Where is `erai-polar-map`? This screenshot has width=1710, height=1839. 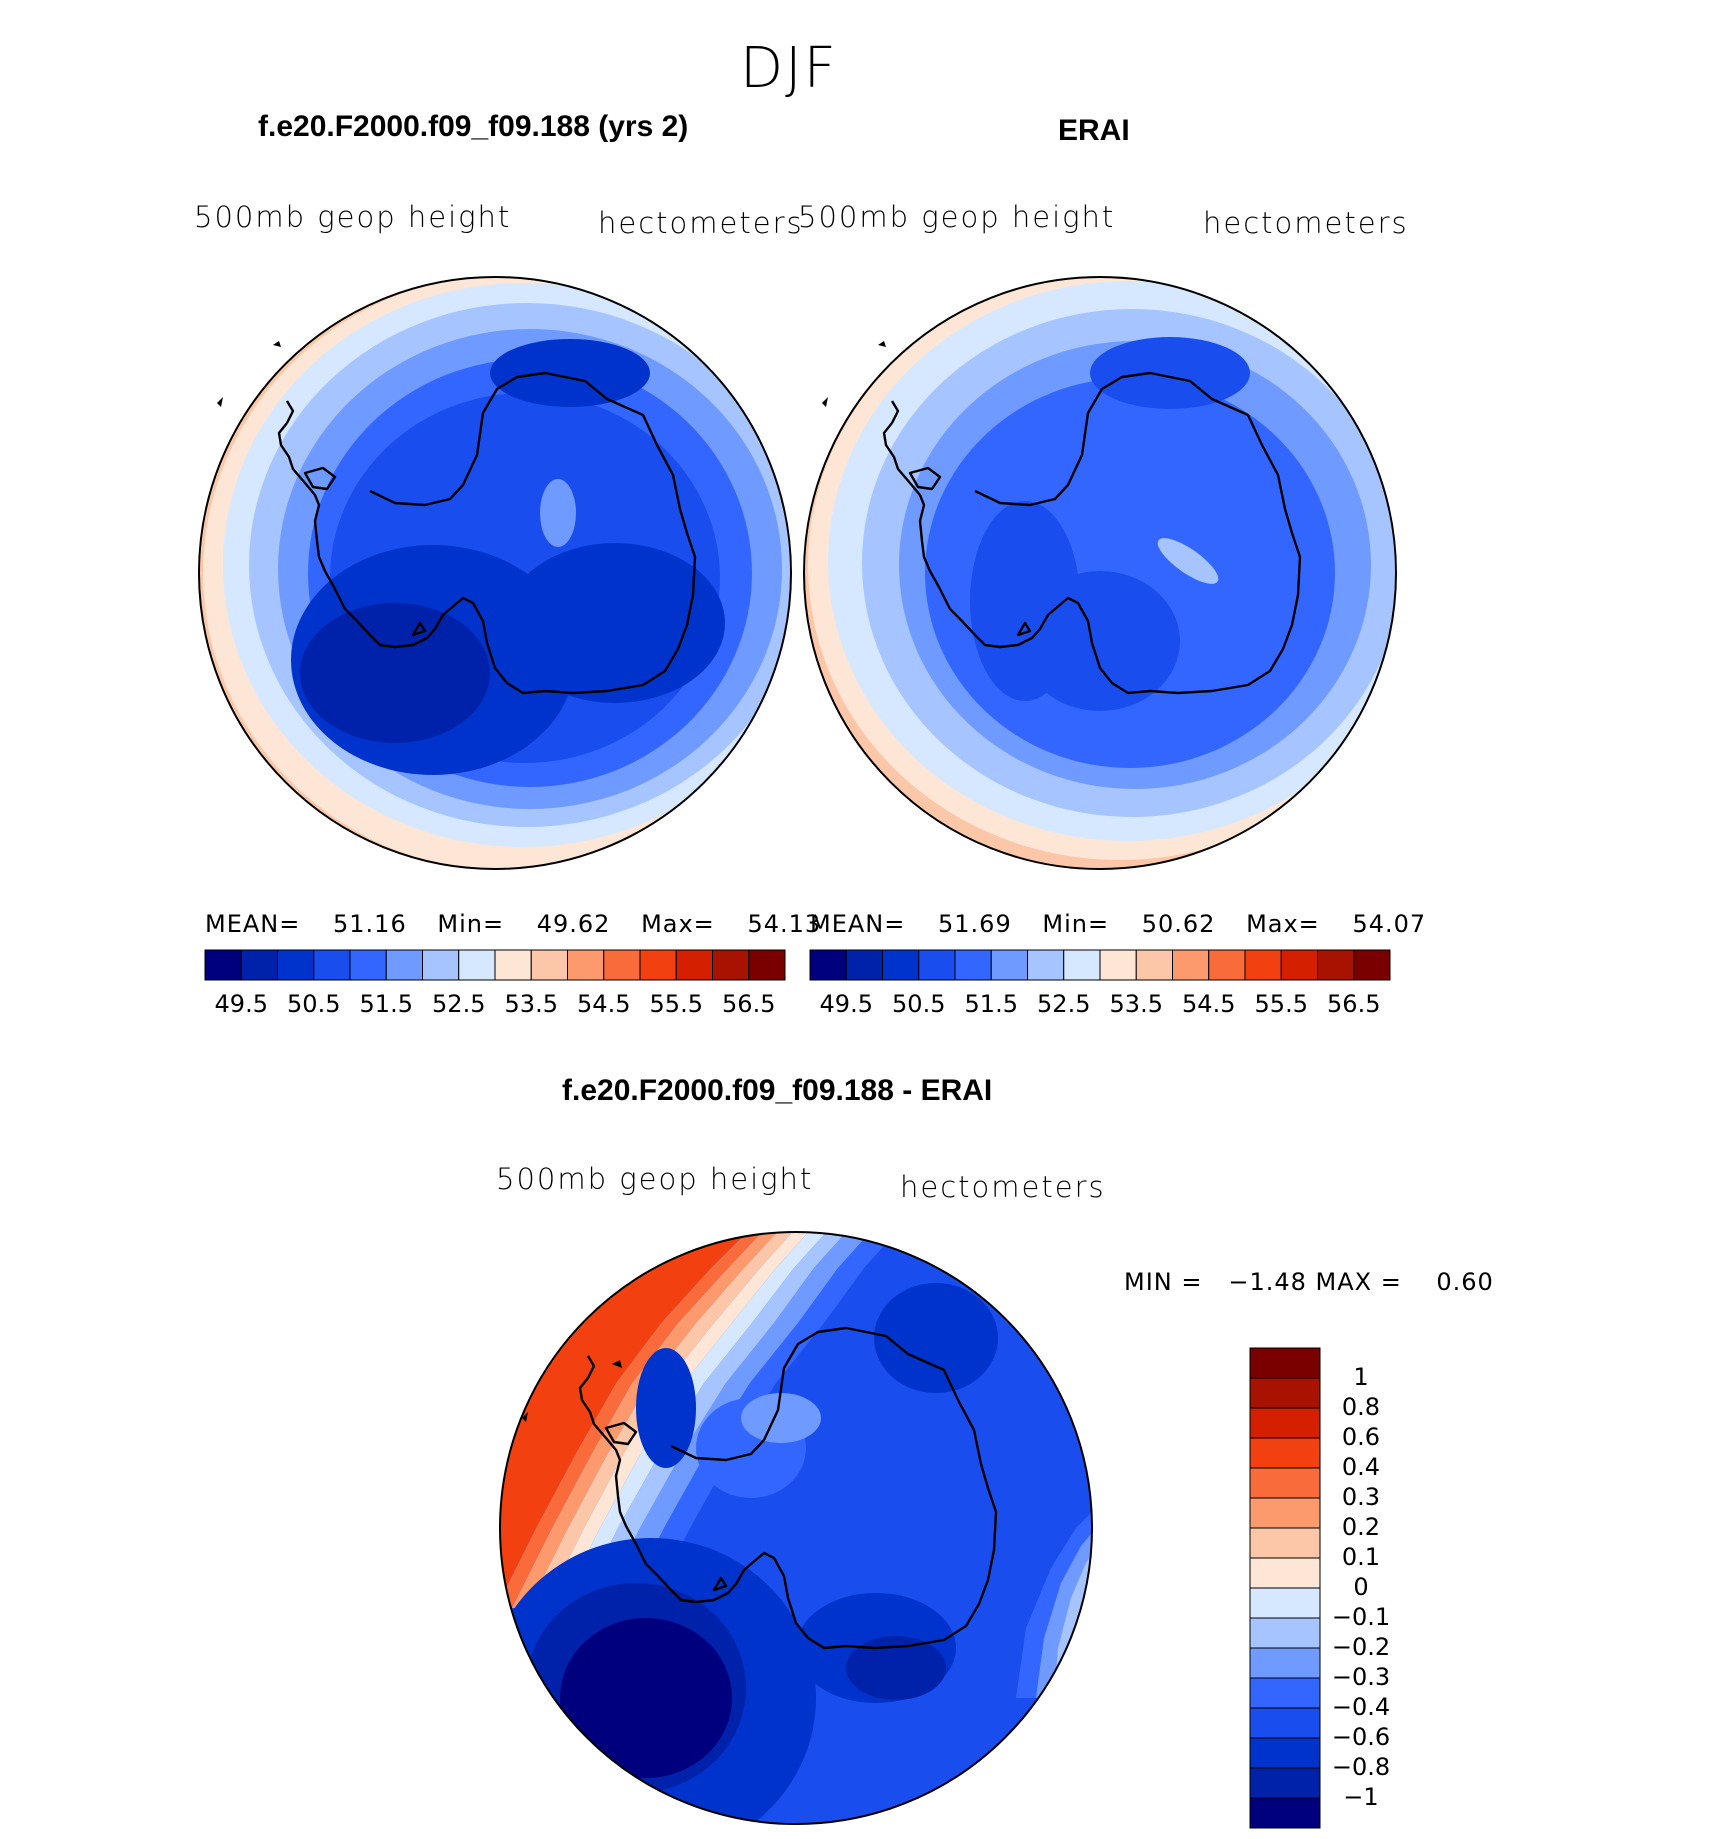 erai-polar-map is located at coordinates (1100, 573).